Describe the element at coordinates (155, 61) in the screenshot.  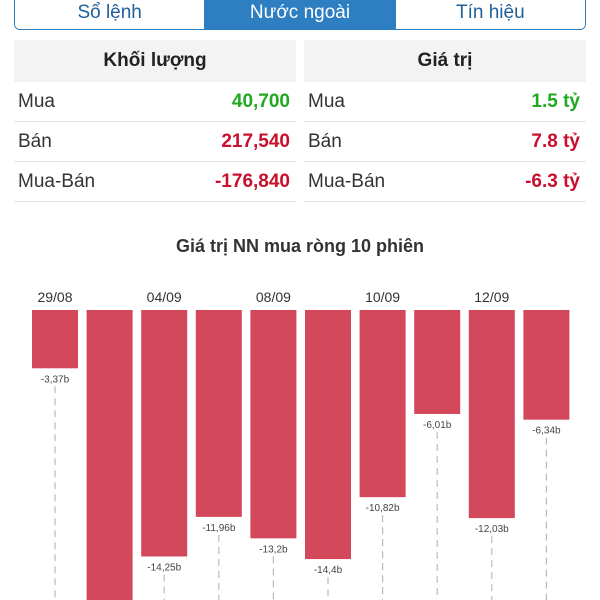
I see `volume-panel-title: Khối lượng` at that location.